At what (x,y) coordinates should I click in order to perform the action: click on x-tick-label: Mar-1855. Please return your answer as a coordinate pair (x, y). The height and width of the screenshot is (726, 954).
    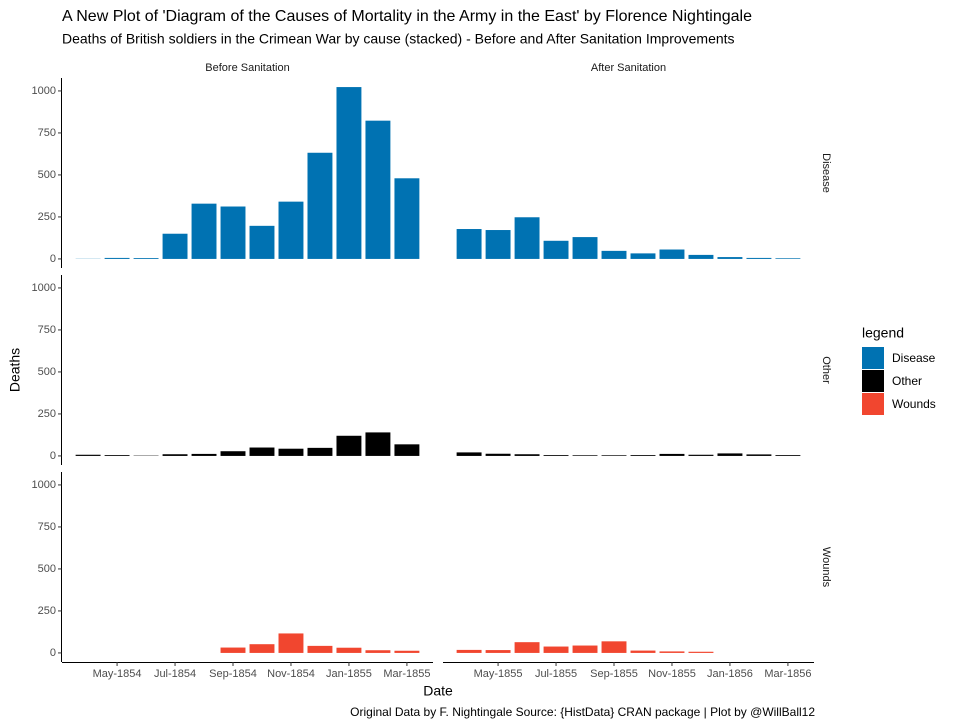
    Looking at the image, I should click on (406, 674).